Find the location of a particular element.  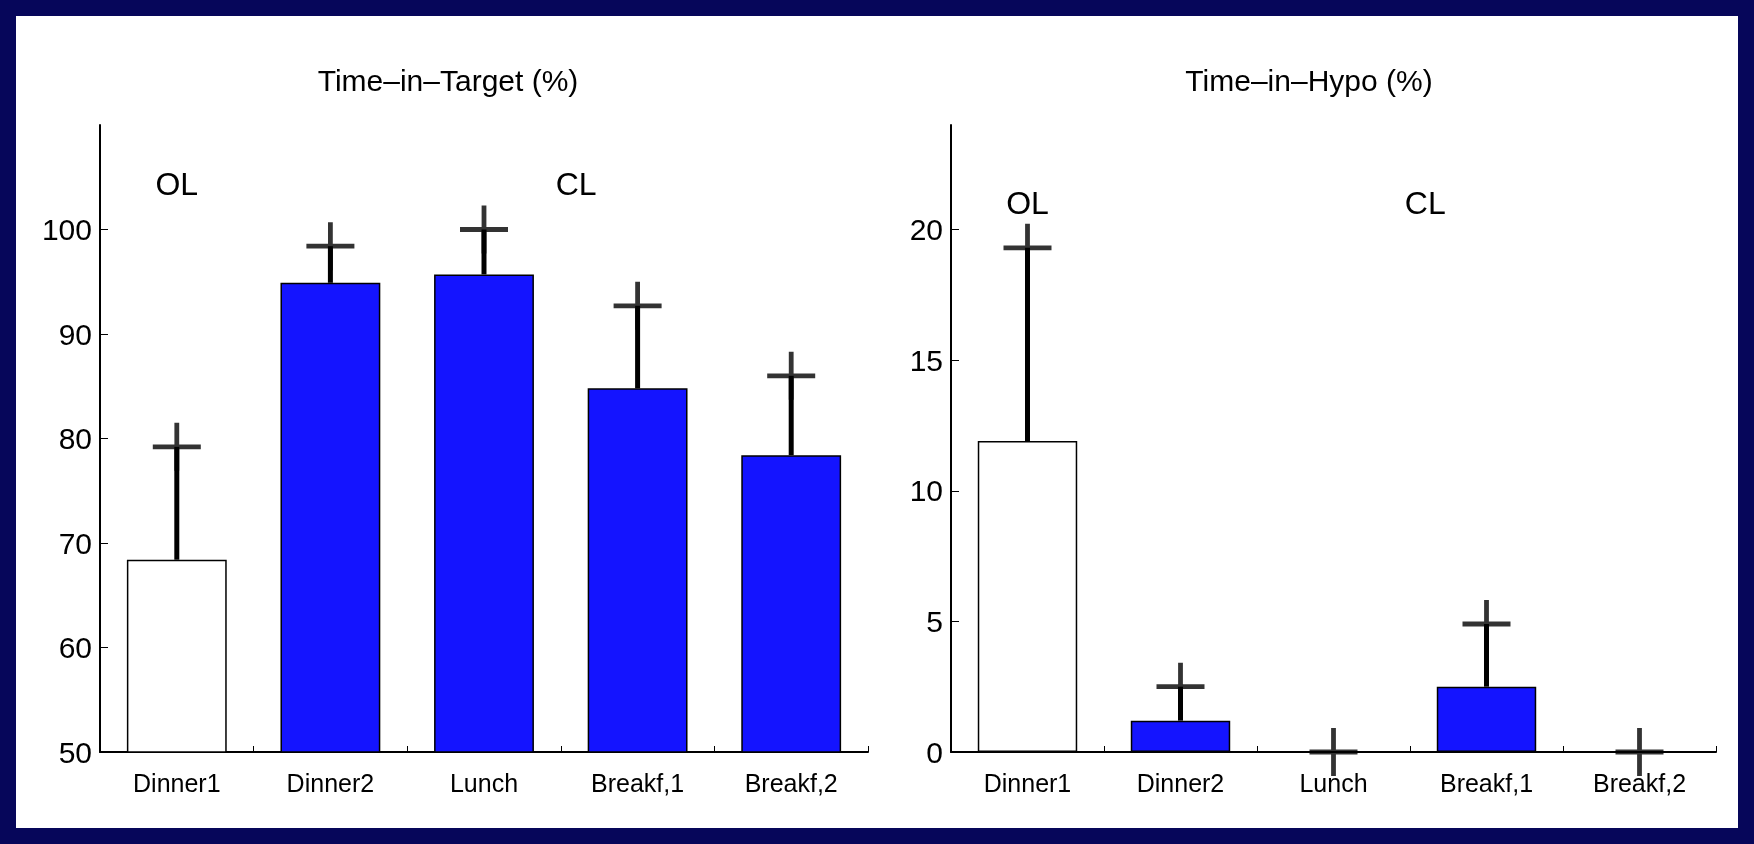

y-tick-label: 0 is located at coordinates (934, 752).